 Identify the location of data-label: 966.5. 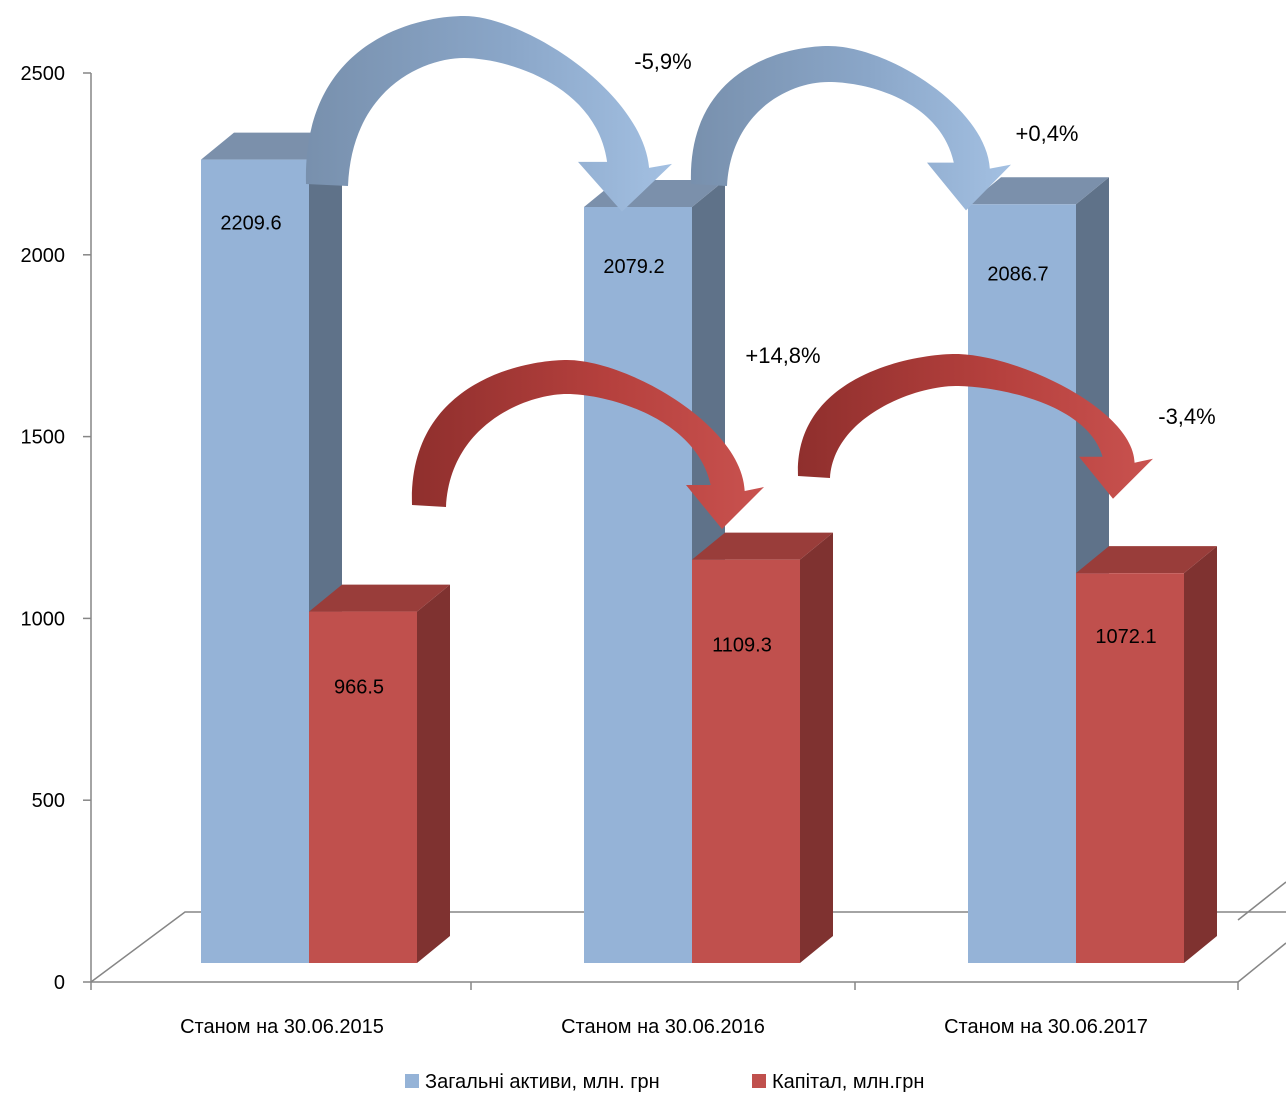
(359, 688).